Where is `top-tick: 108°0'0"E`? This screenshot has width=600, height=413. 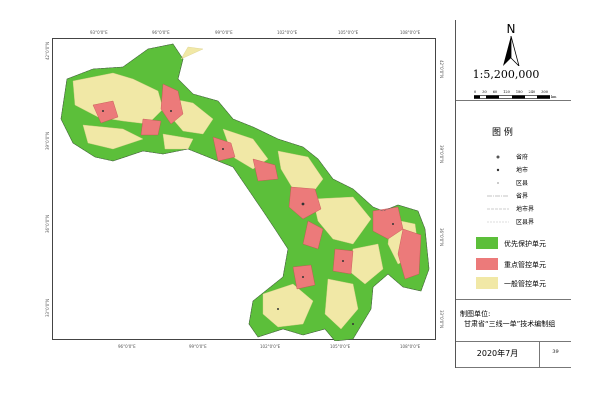 top-tick: 108°0'0"E is located at coordinates (410, 32).